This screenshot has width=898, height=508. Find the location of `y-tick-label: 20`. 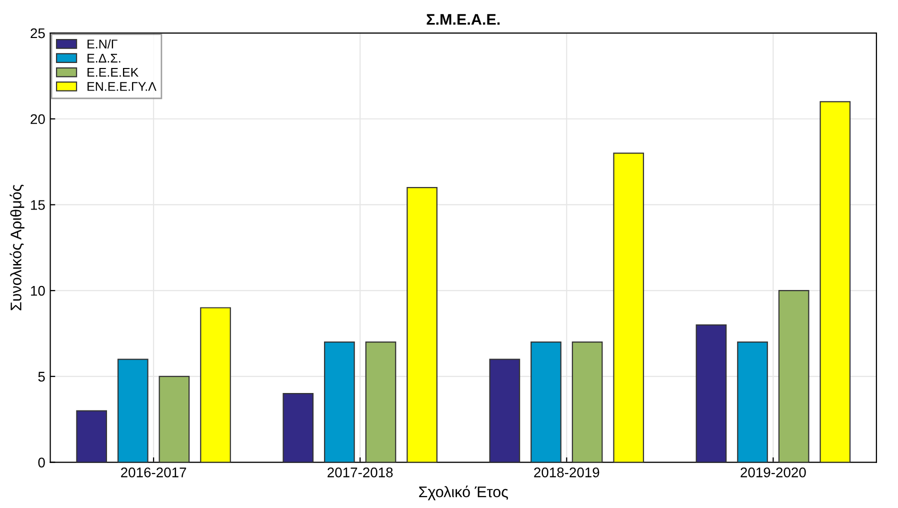

y-tick-label: 20 is located at coordinates (37, 119).